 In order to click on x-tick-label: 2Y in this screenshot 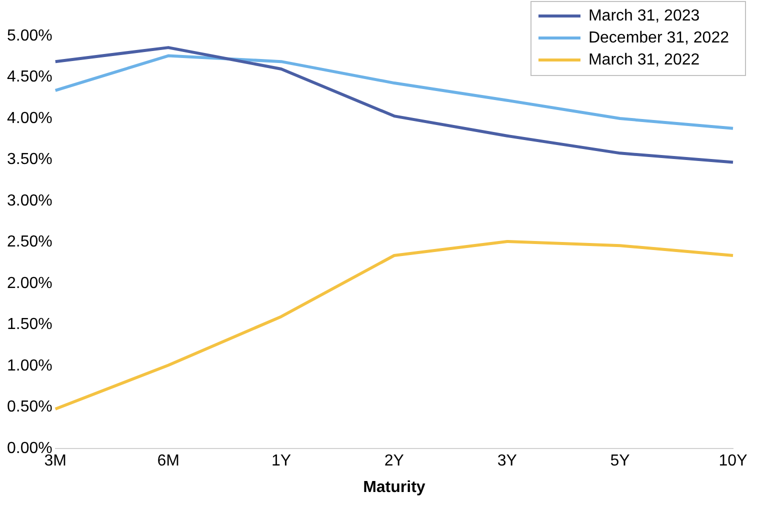, I will do `click(394, 461)`.